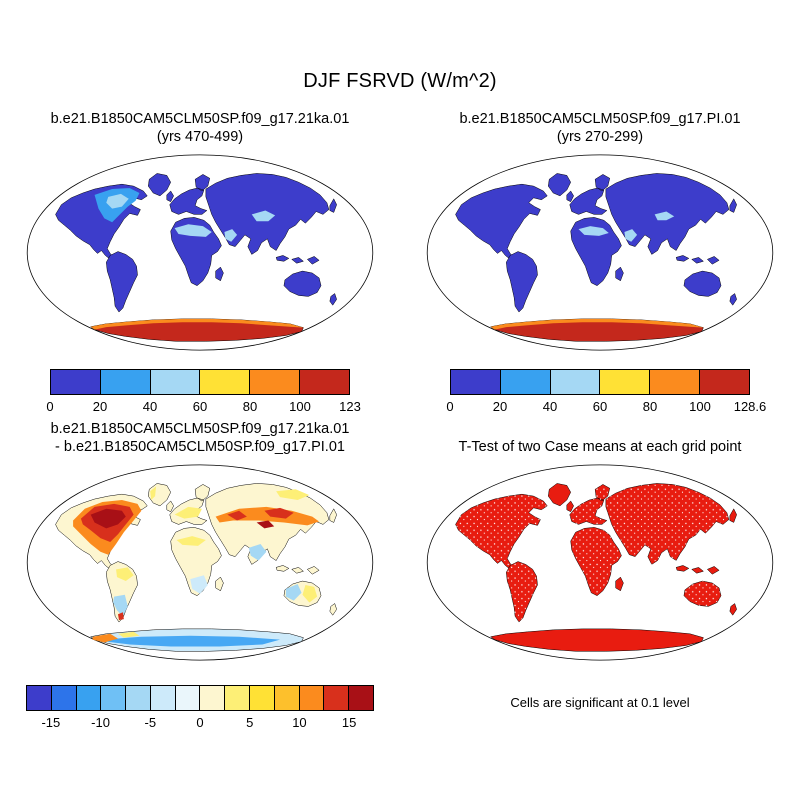 The image size is (800, 800). What do you see at coordinates (600, 702) in the screenshot?
I see `significance-caption: Cells are significant at 0.1 level` at bounding box center [600, 702].